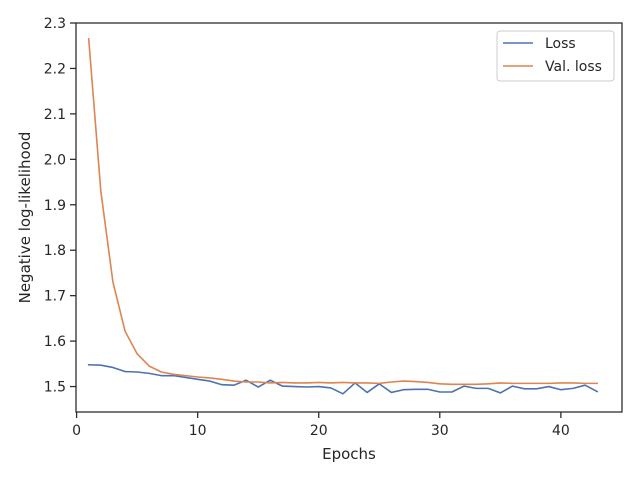  Describe the element at coordinates (55, 24) in the screenshot. I see `y-tick-label: 2.3` at that location.